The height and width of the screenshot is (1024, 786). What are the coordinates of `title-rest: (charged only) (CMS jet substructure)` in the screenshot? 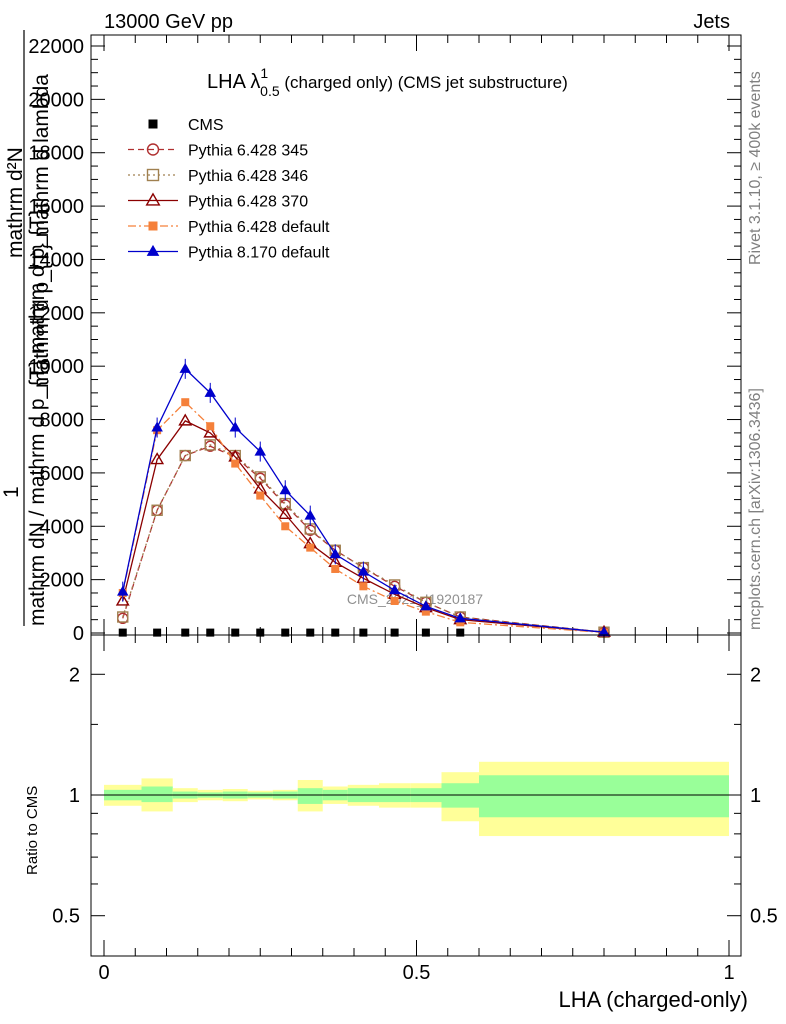 It's located at (424, 82).